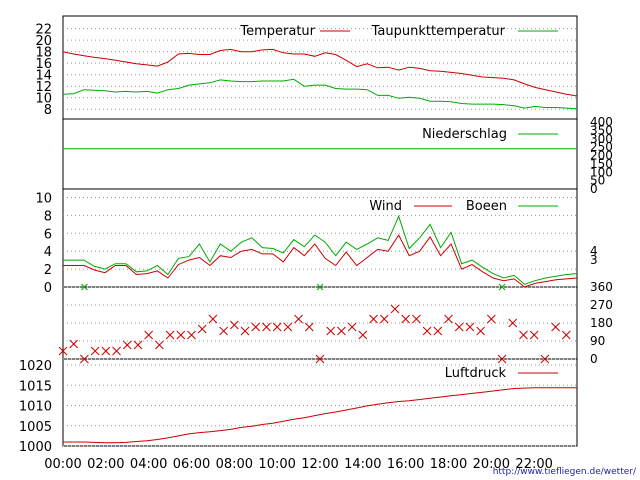 The image size is (640, 480). What do you see at coordinates (601, 172) in the screenshot?
I see `y-right-tick-label: 100` at bounding box center [601, 172].